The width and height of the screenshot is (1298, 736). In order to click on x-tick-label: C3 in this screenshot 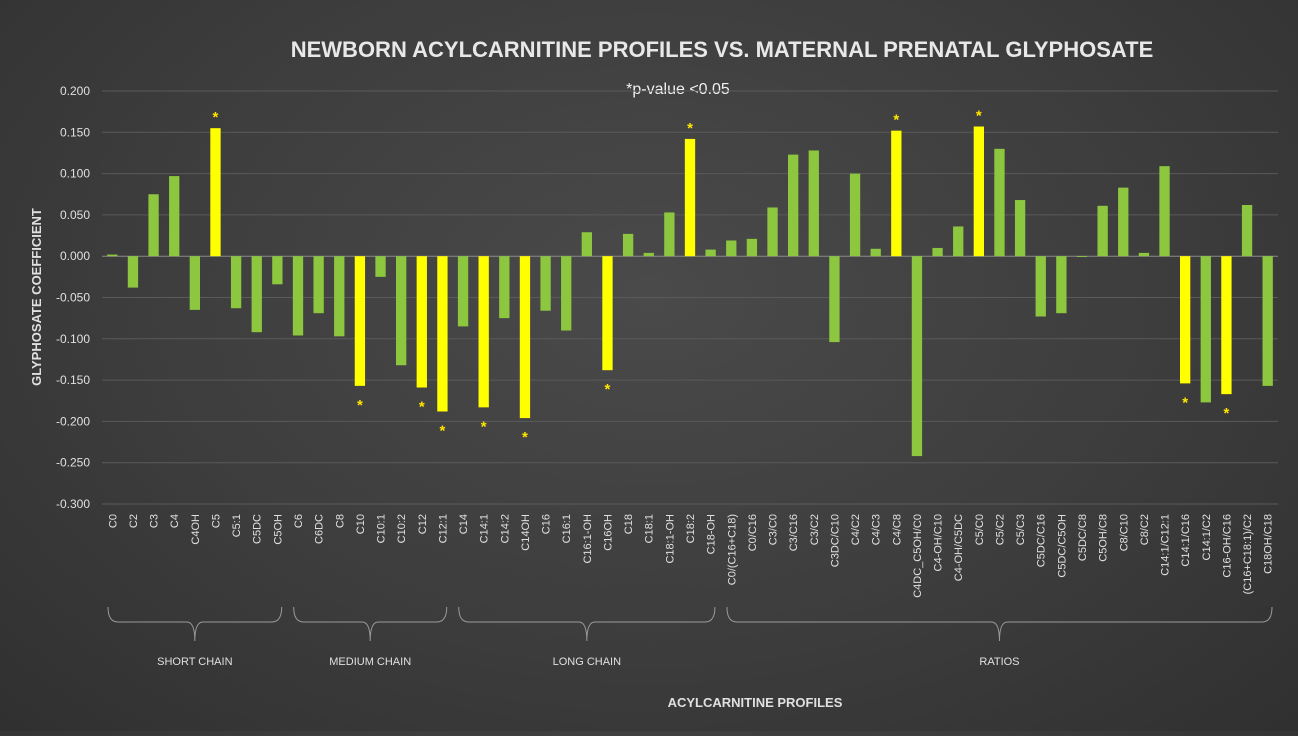, I will do `click(155, 521)`.